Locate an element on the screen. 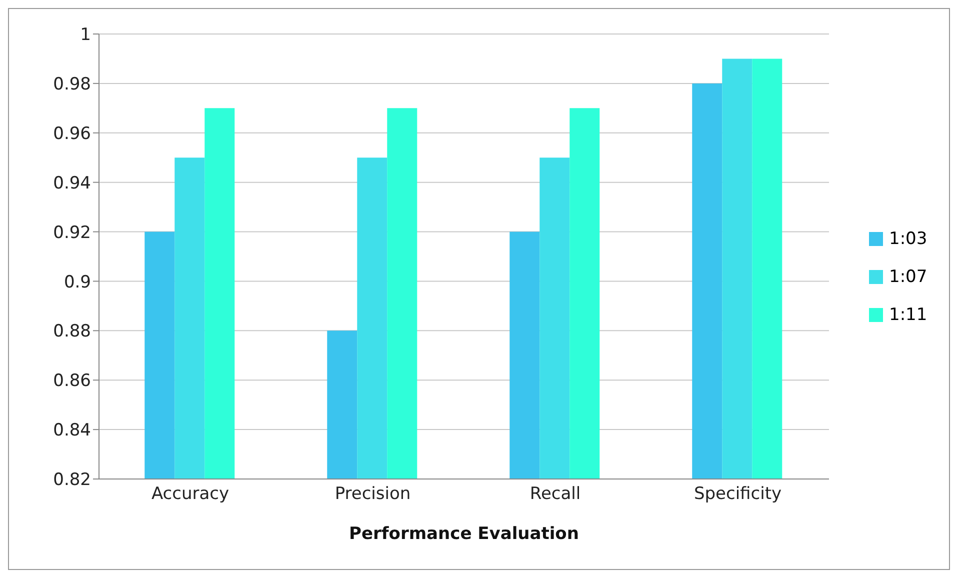 This screenshot has width=958, height=578. y-tick-label: 0.82 is located at coordinates (72, 480).